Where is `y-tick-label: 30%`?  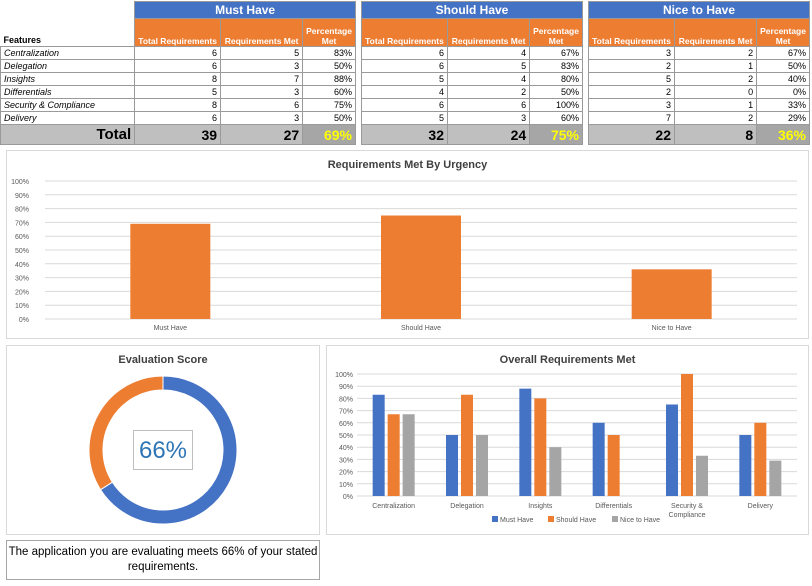
y-tick-label: 30% is located at coordinates (22, 279).